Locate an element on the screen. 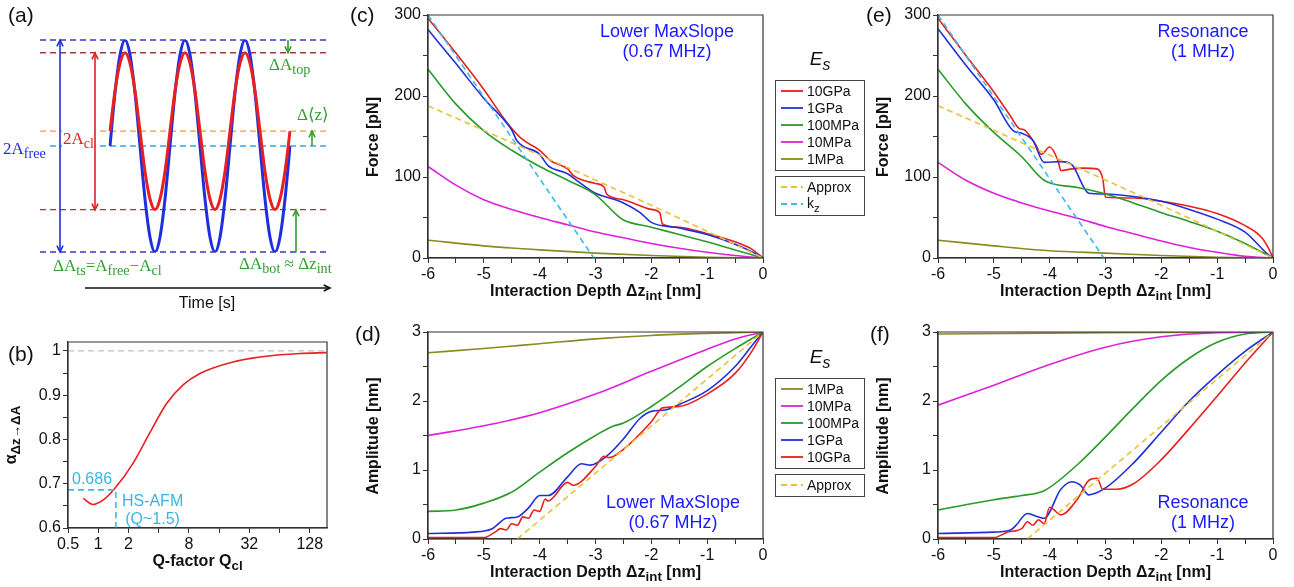 This screenshot has width=1294, height=587. x-tick-label: 2 is located at coordinates (128, 544).